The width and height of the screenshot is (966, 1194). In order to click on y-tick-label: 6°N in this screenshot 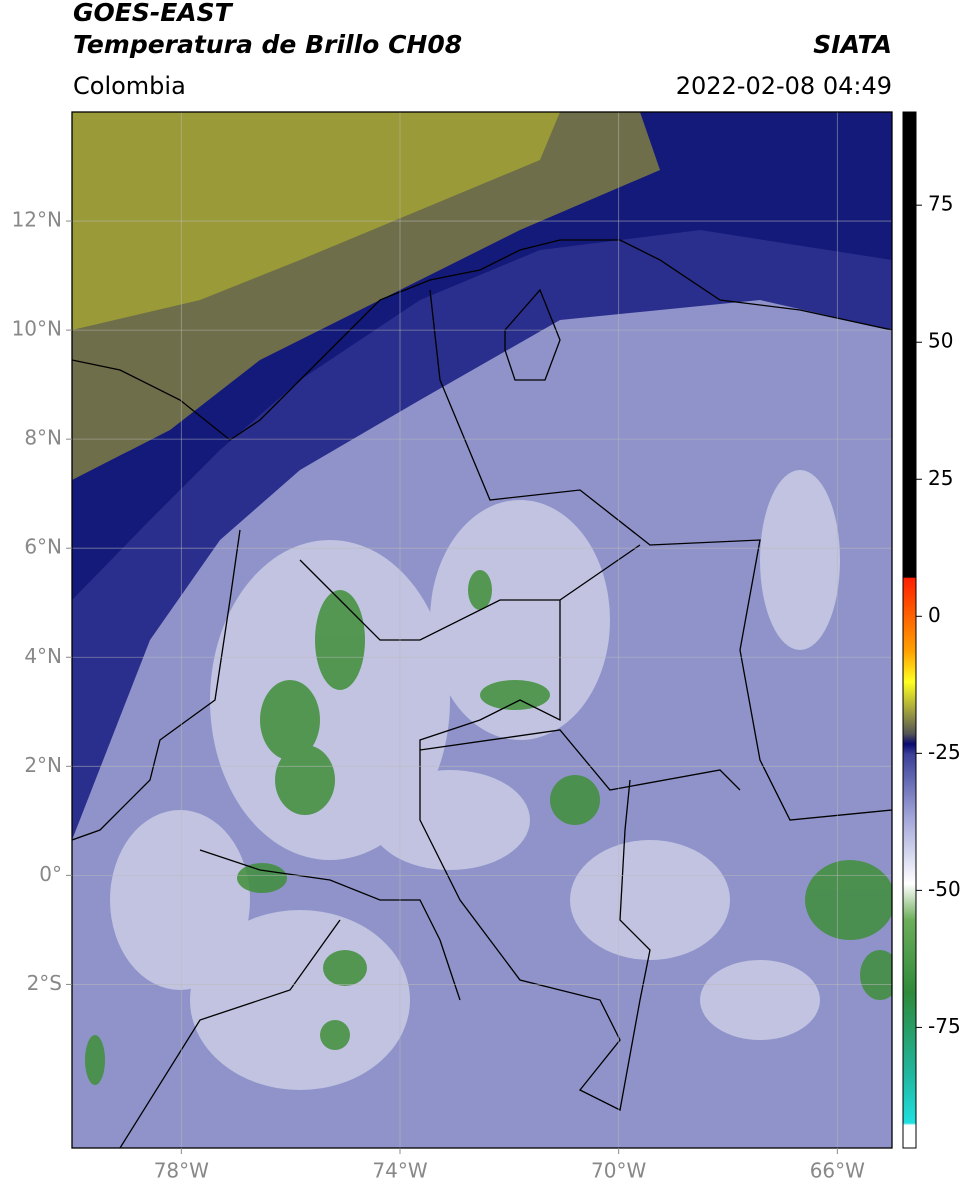, I will do `click(43, 547)`.